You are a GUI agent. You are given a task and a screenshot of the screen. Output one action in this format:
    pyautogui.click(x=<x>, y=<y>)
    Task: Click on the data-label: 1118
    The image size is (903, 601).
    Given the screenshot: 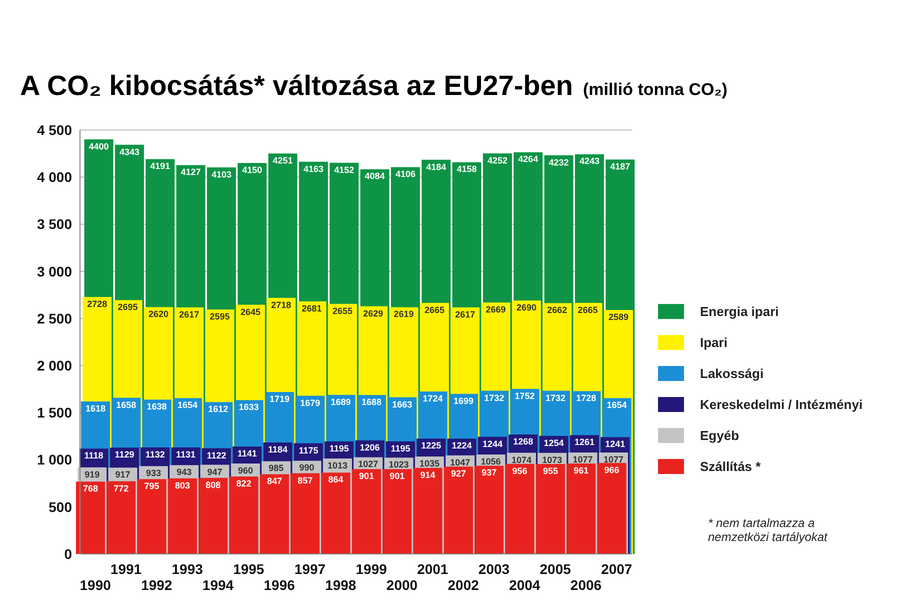 What is the action you would take?
    pyautogui.click(x=94, y=455)
    